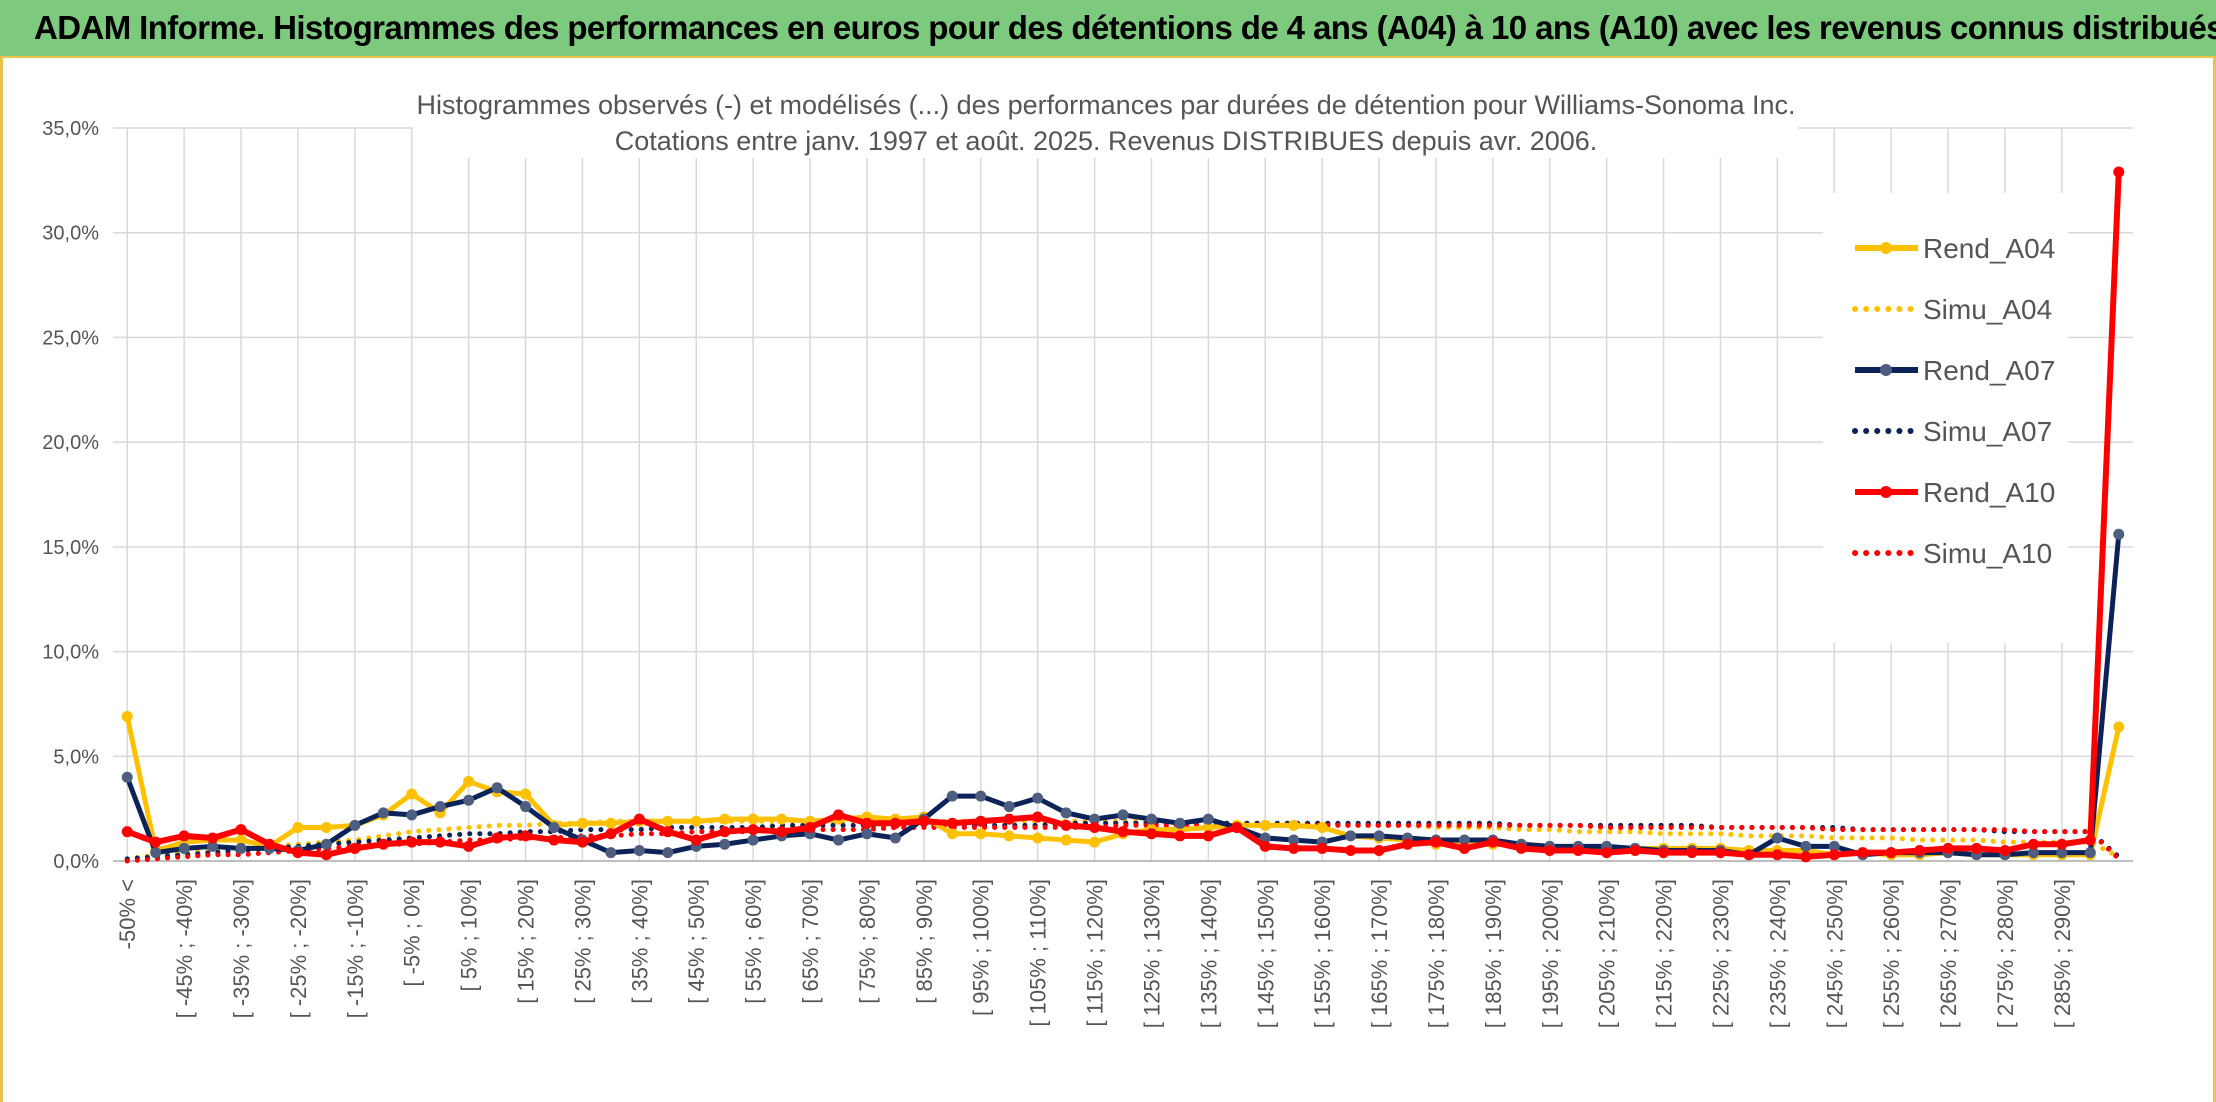 This screenshot has width=2216, height=1102. Describe the element at coordinates (70, 548) in the screenshot. I see `y-tick-label: 15,0%` at that location.